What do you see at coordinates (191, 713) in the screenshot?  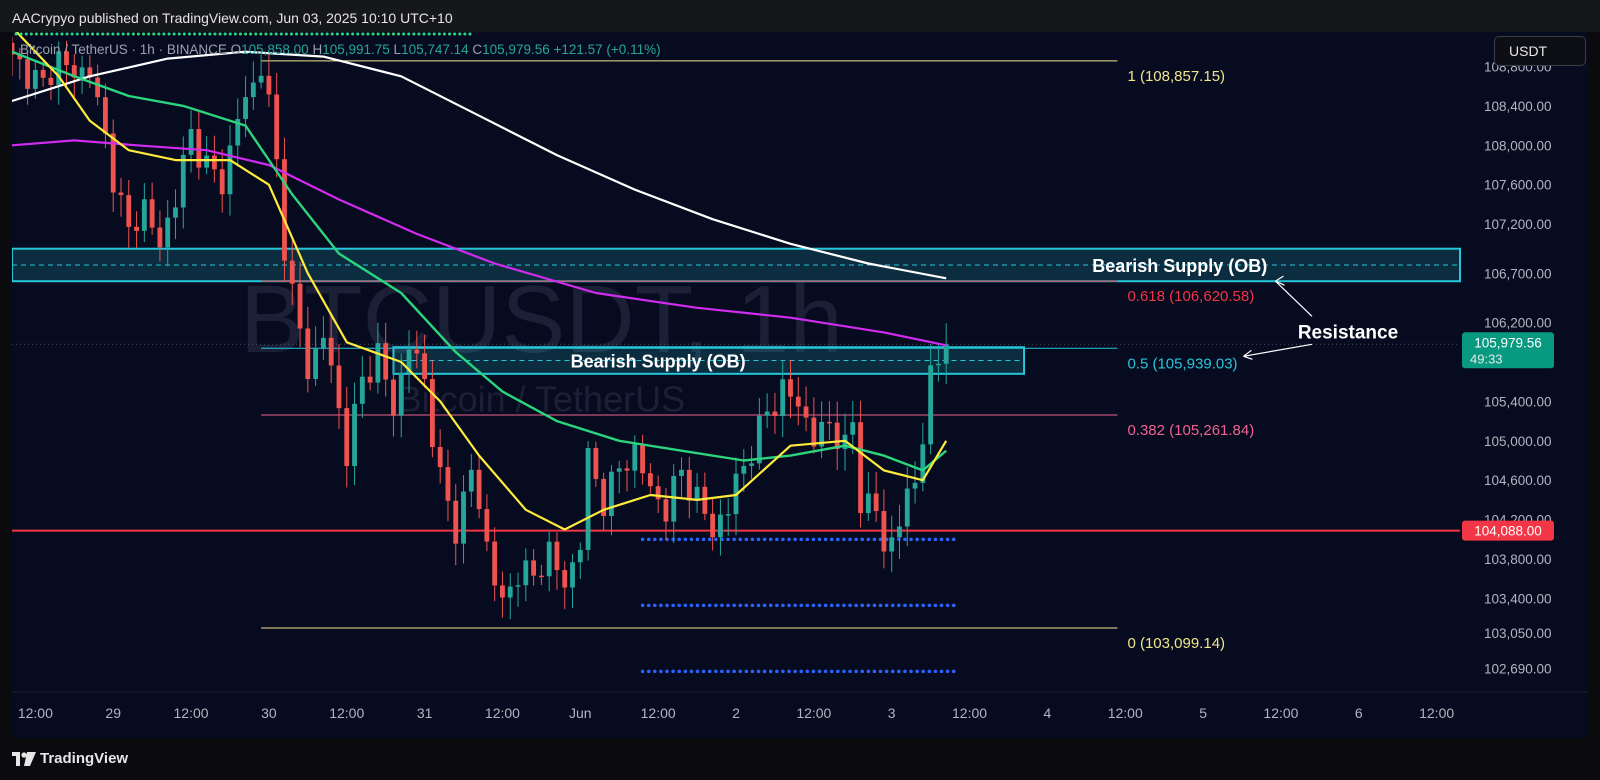 I see `x-tick-label-2: 12:00` at bounding box center [191, 713].